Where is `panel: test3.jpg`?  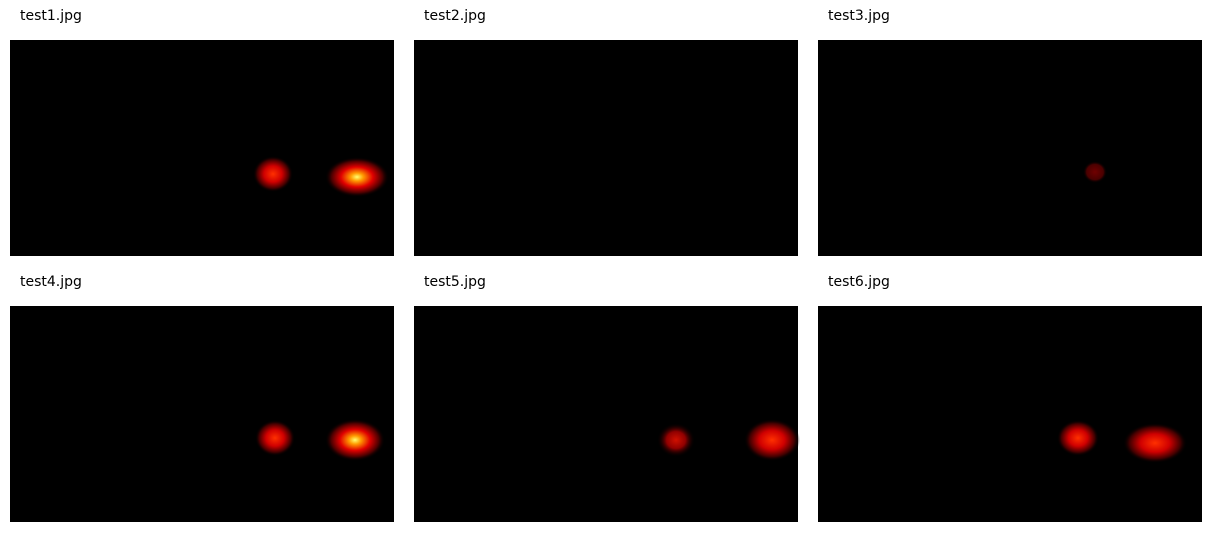
panel: test3.jpg is located at coordinates (1010, 132).